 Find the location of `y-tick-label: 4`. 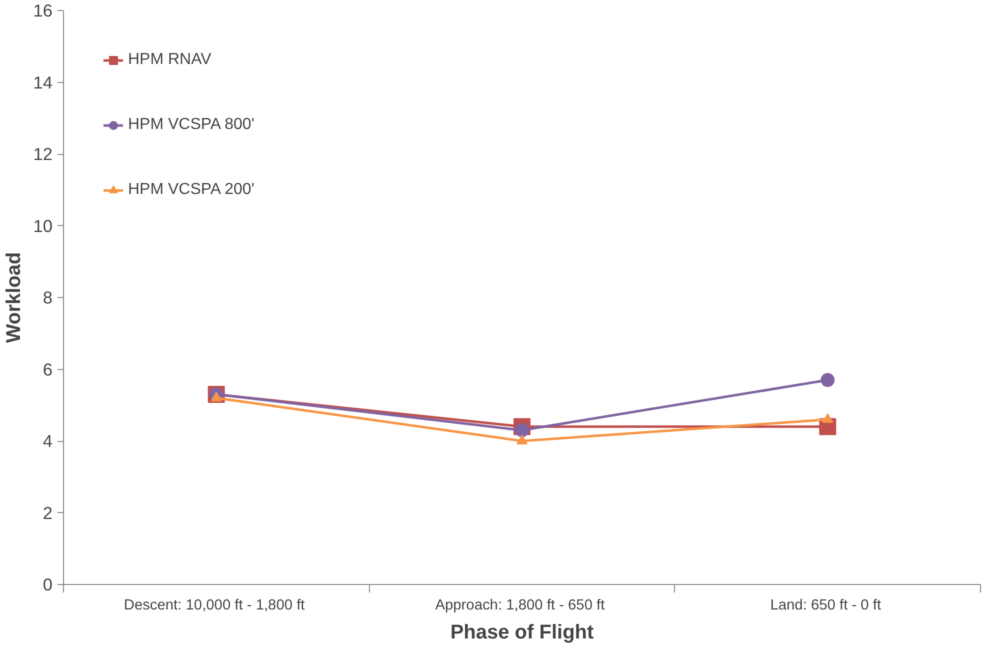

y-tick-label: 4 is located at coordinates (47, 441).